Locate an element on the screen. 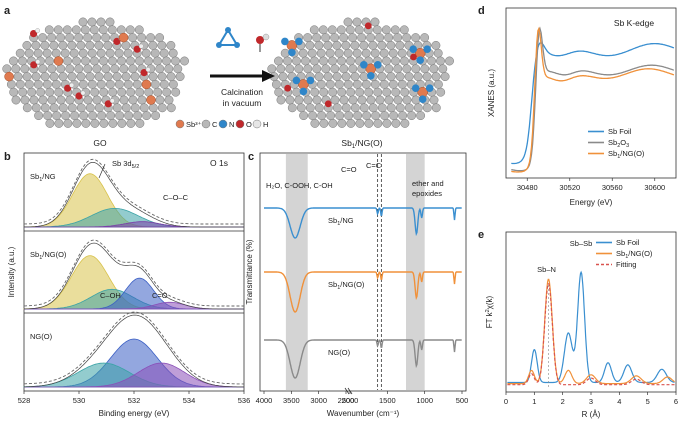  x-tick-label: 30480 is located at coordinates (527, 187).